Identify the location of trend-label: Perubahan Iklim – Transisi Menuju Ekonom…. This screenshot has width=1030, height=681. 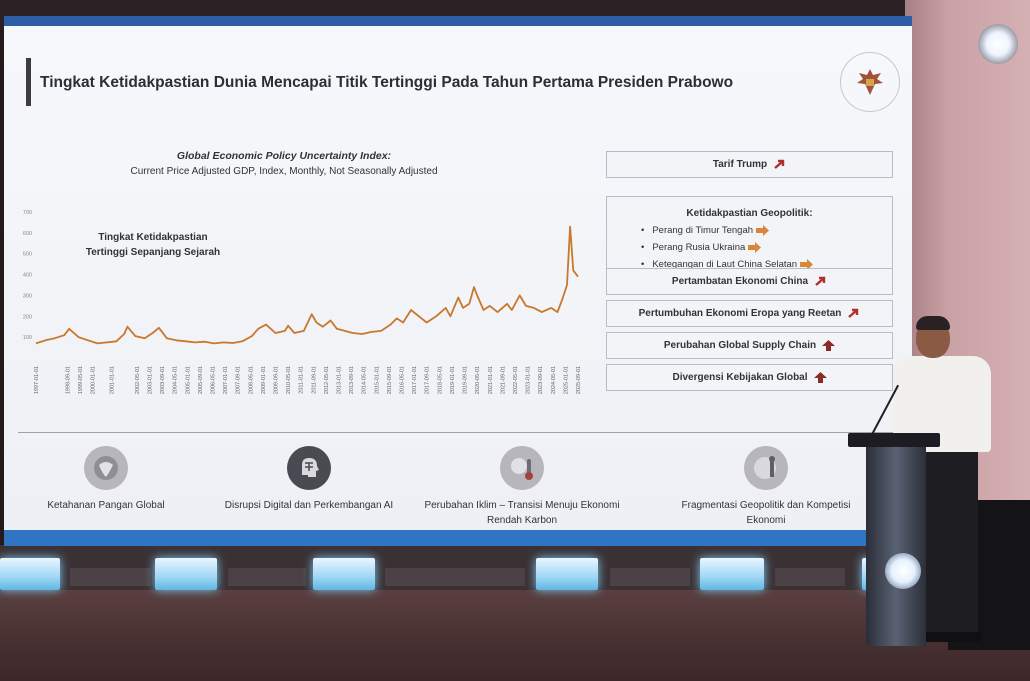
(522, 513).